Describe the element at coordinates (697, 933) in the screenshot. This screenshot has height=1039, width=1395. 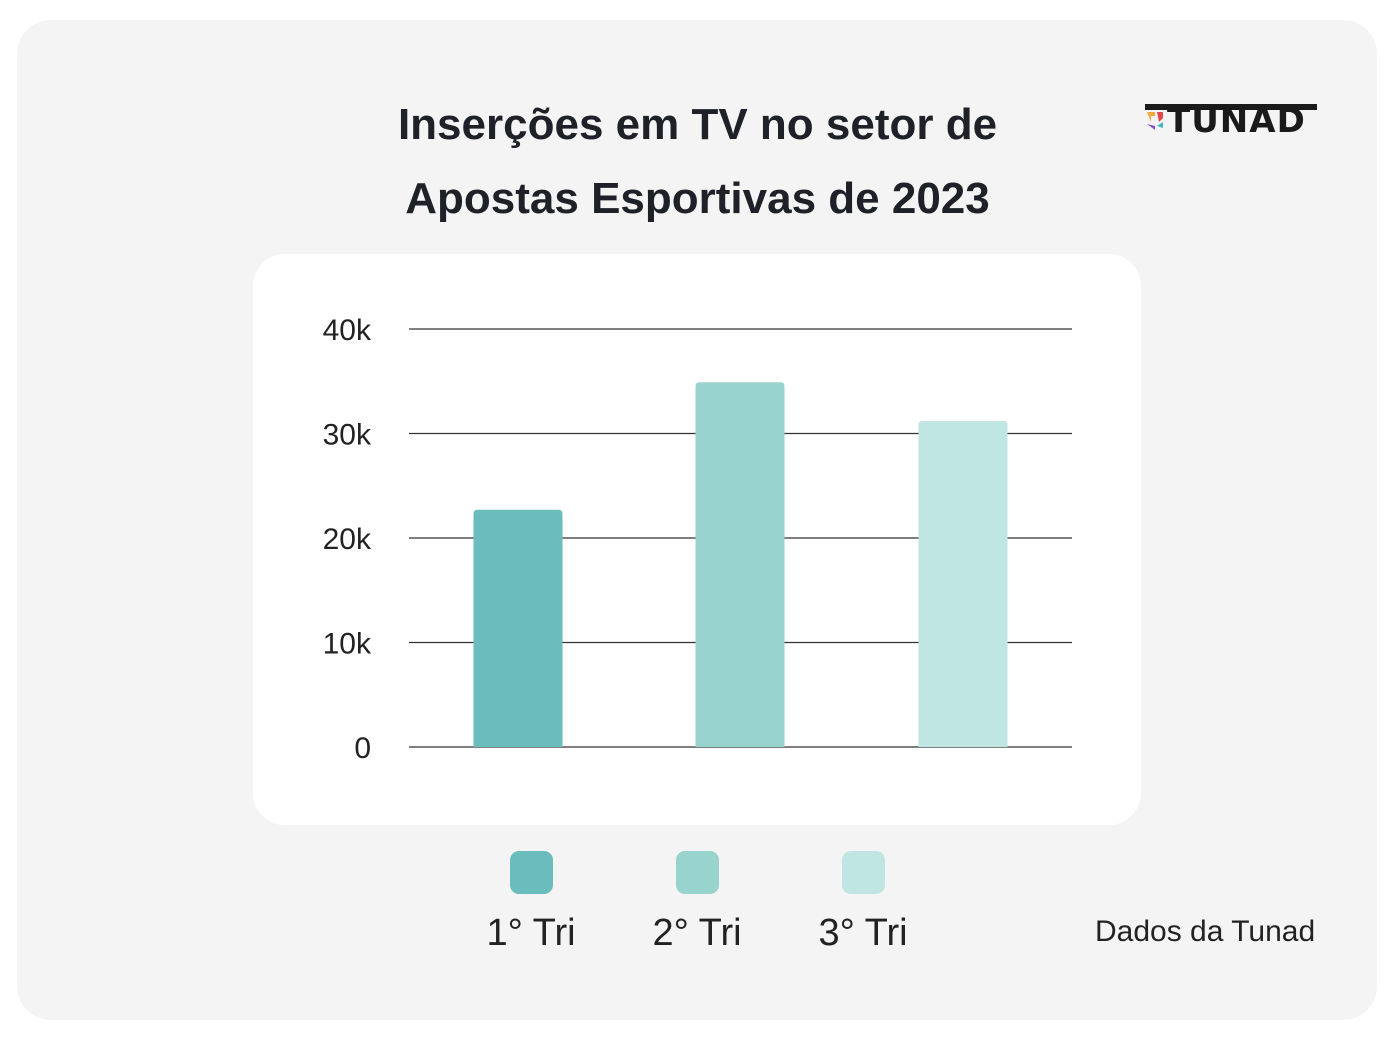
I see `legend-label-2-tri: 2° Tri` at that location.